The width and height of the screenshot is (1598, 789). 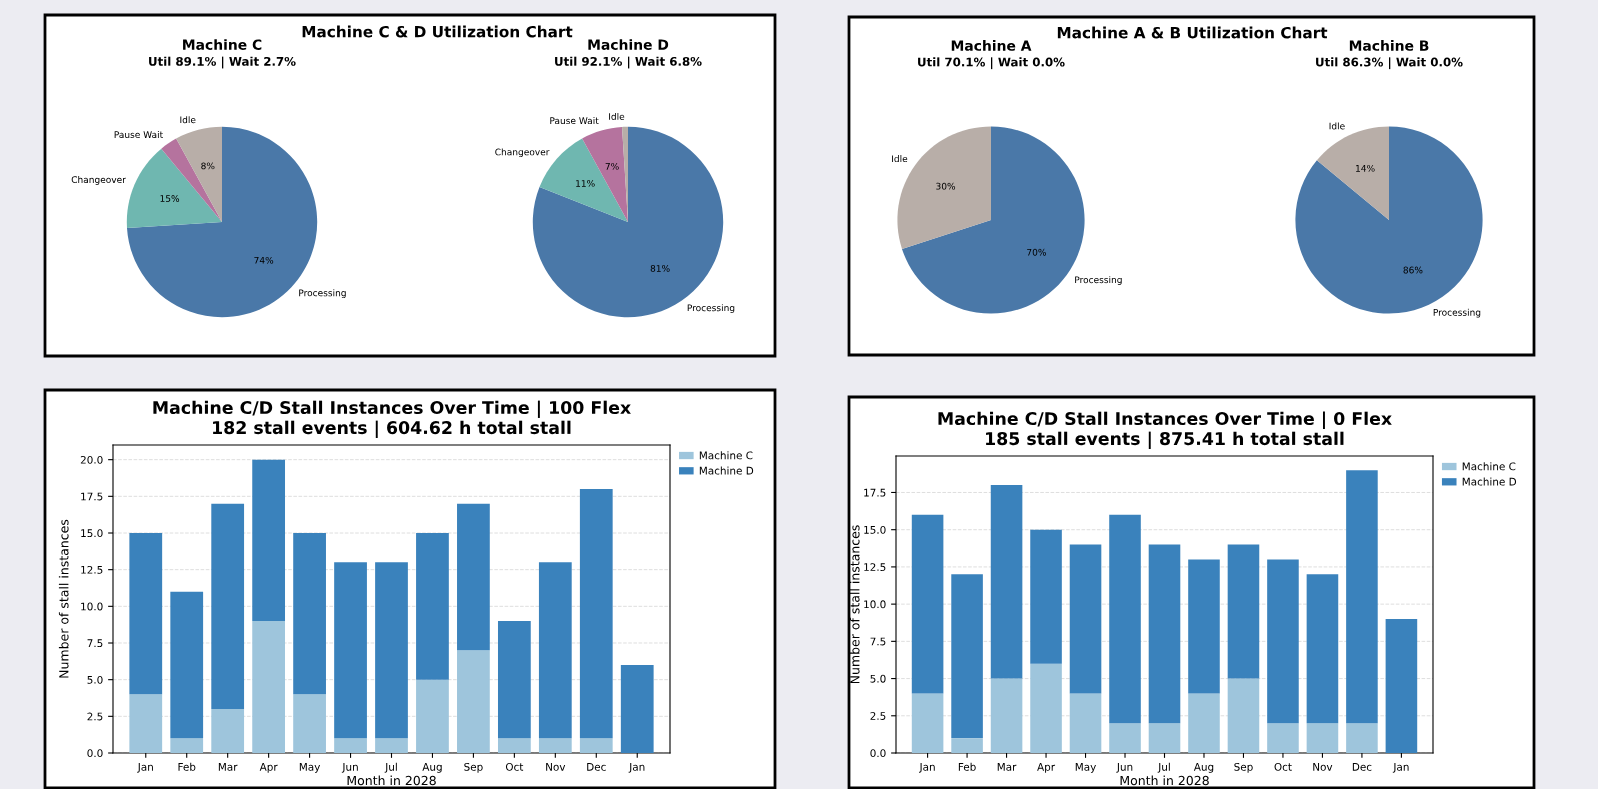 What do you see at coordinates (98, 180) in the screenshot?
I see `slice-label: Changeover` at bounding box center [98, 180].